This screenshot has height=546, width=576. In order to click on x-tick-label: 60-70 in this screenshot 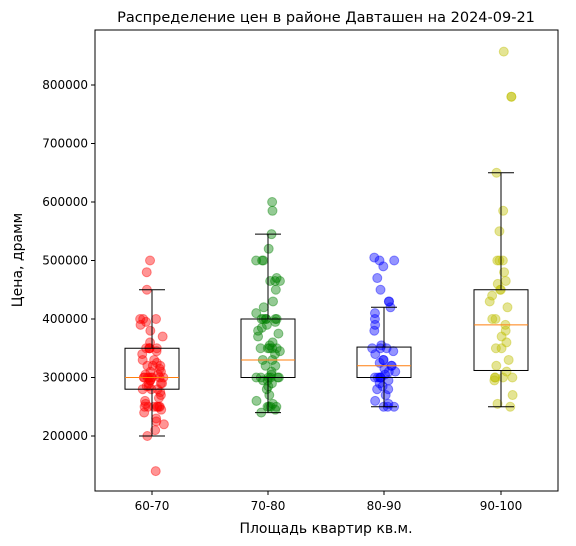, I will do `click(152, 506)`.